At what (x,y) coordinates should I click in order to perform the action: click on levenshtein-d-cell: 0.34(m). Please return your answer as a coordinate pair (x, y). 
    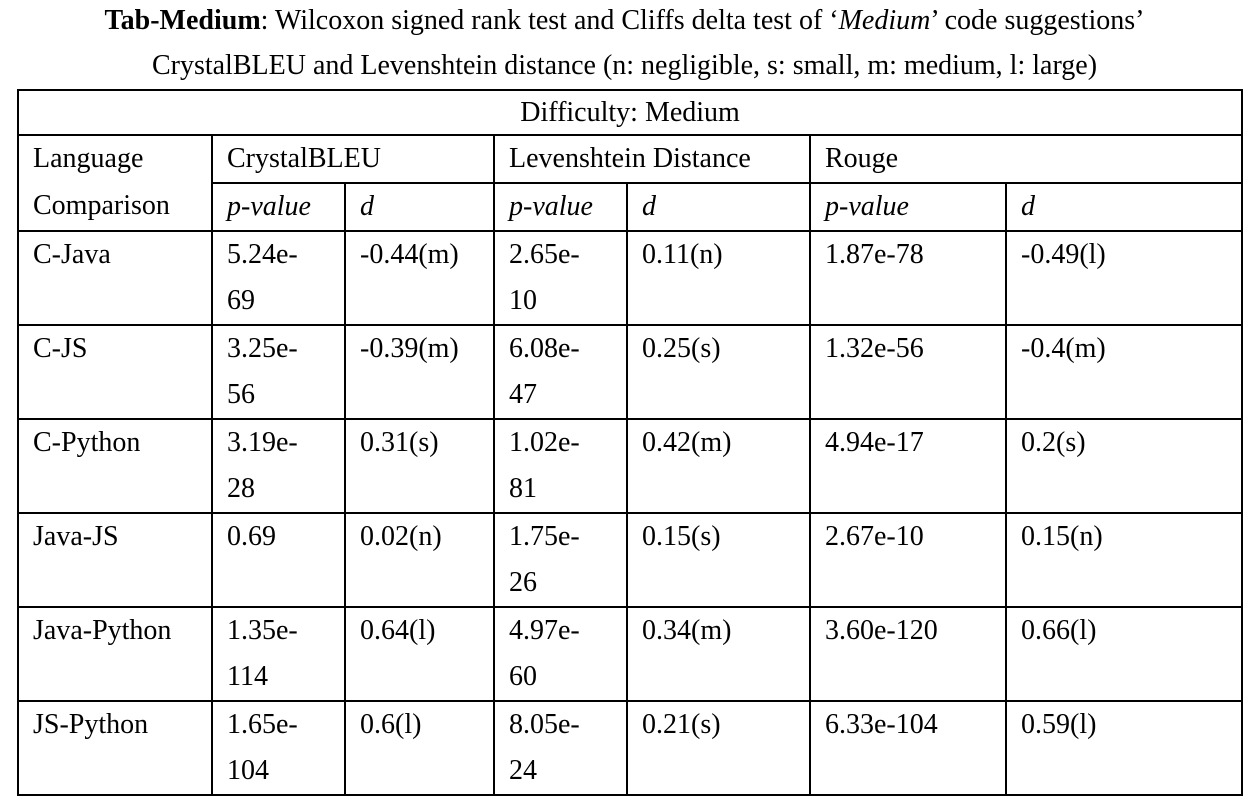
    Looking at the image, I should click on (718, 654).